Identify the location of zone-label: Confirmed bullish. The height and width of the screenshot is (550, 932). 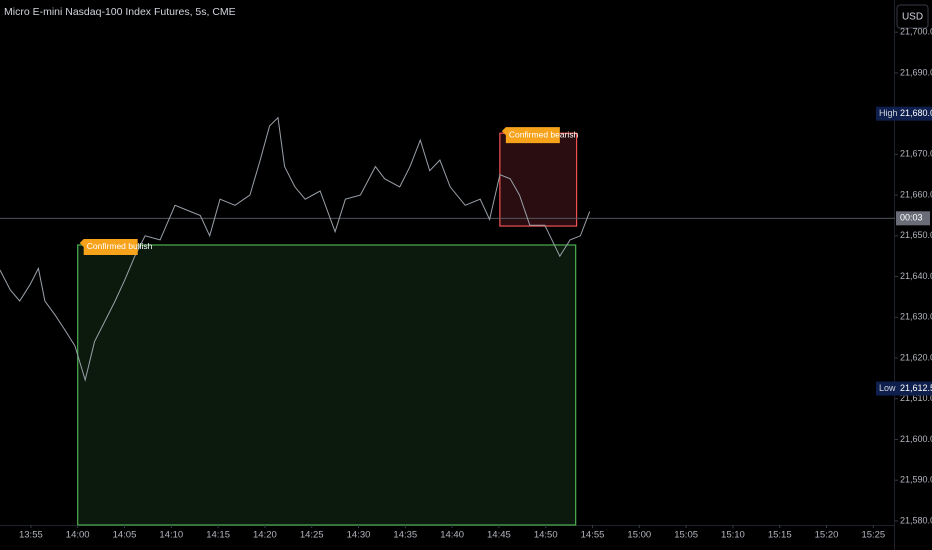
(120, 246).